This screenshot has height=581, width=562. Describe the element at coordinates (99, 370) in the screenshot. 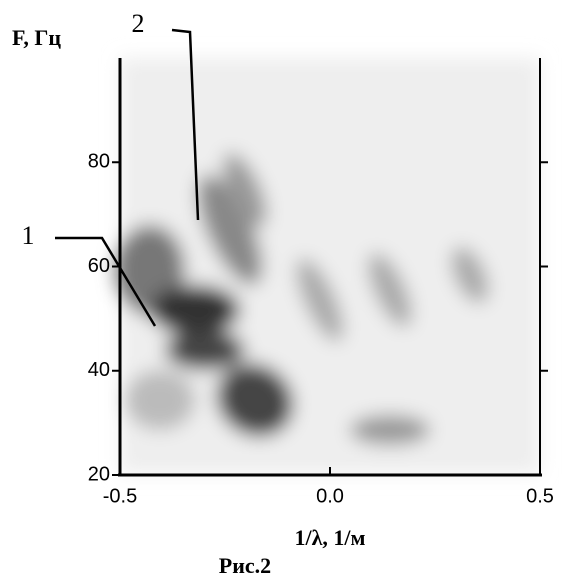

I see `y-tick-label: 40` at that location.